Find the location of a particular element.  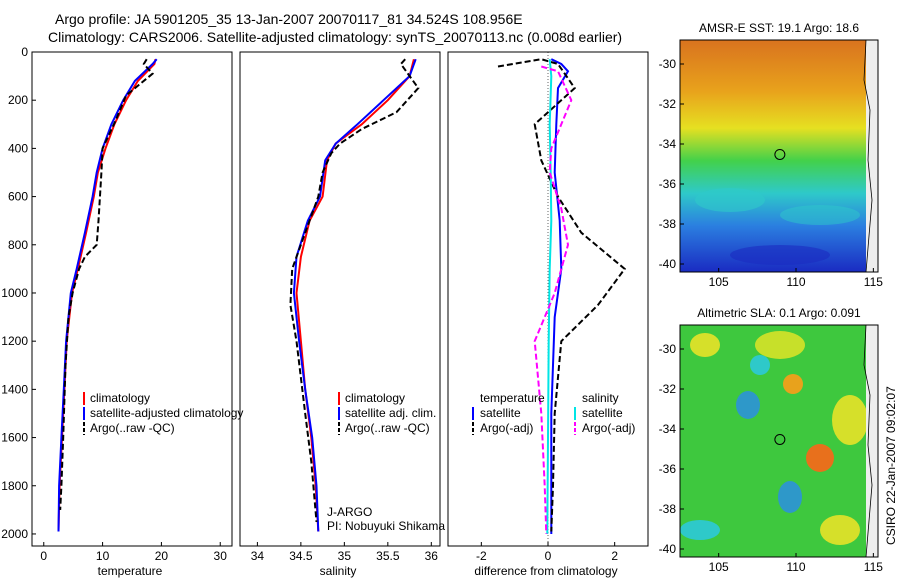

temperature-plot is located at coordinates (107, 295).